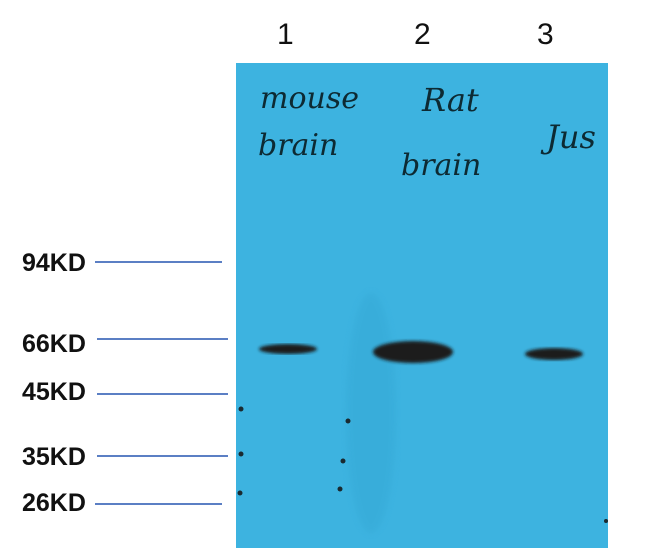 The height and width of the screenshot is (550, 672). What do you see at coordinates (162, 456) in the screenshot?
I see `marker-line-35kd` at bounding box center [162, 456].